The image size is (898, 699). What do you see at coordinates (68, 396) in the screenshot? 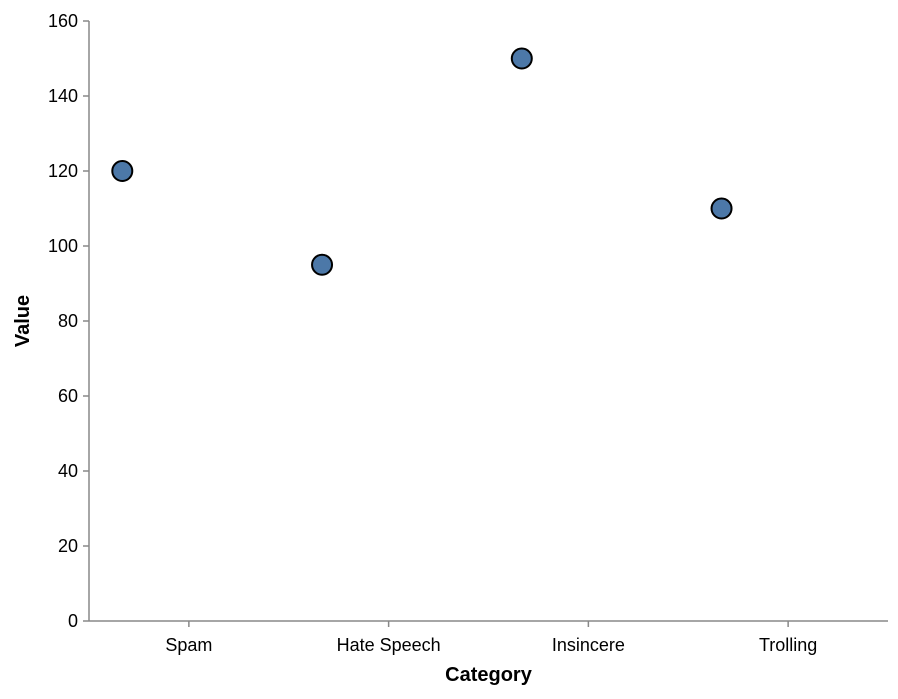
I see `y-tick-label: 60` at bounding box center [68, 396].